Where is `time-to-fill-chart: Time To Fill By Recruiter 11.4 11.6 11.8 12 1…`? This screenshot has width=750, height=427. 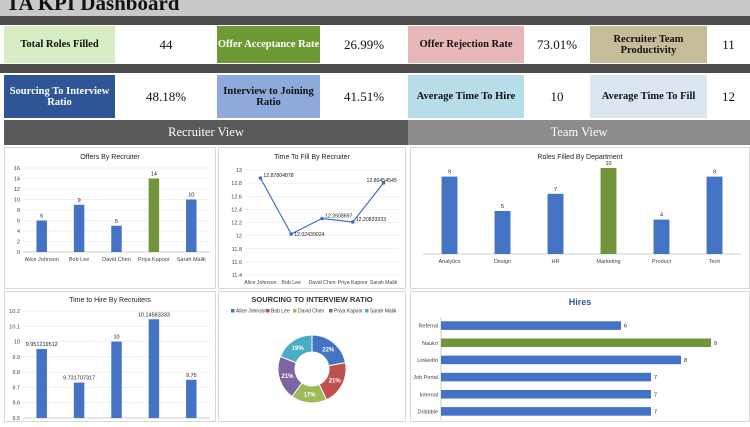 time-to-fill-chart: Time To Fill By Recruiter 11.4 11.6 11.8 12 1… is located at coordinates (315, 220).